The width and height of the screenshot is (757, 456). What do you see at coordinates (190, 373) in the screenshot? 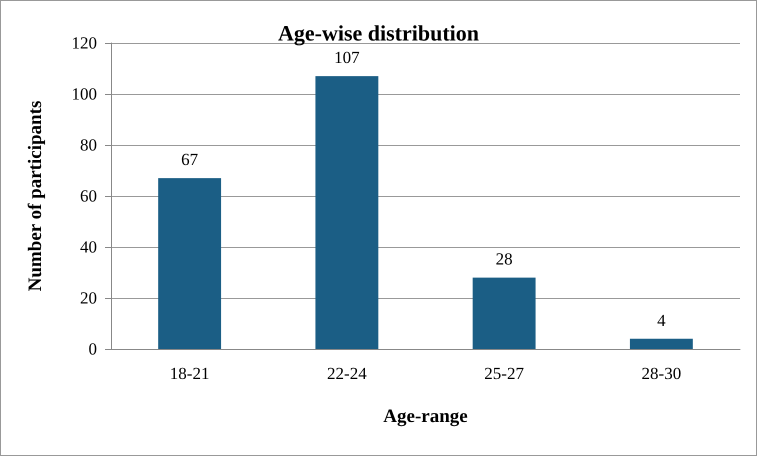
I see `x-tick-label: 18-21` at bounding box center [190, 373].